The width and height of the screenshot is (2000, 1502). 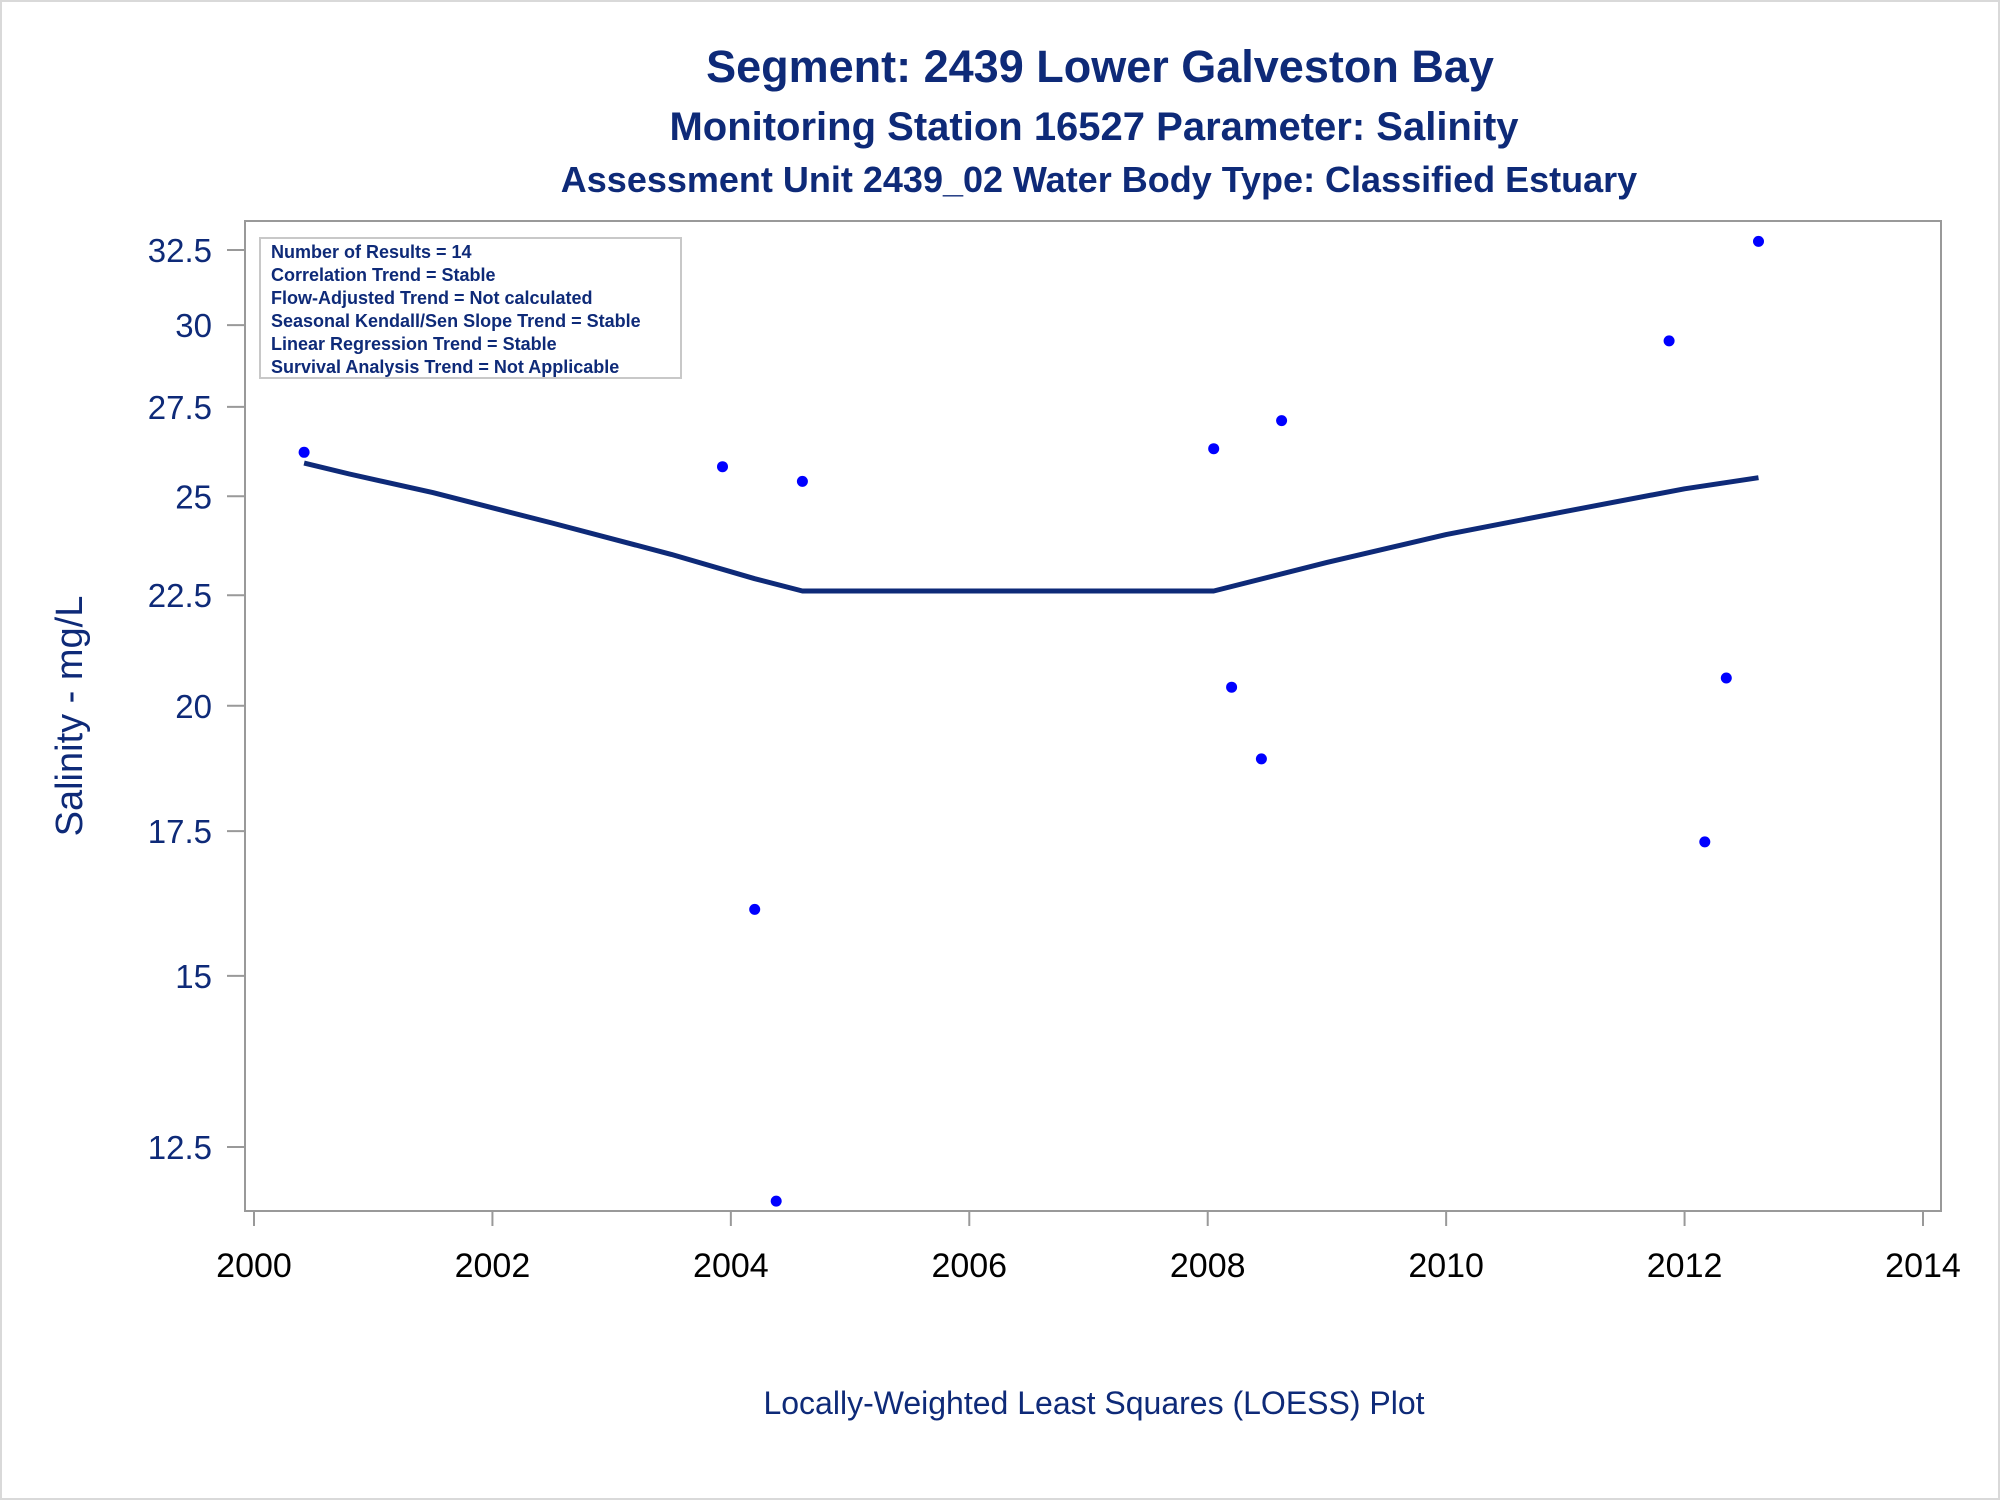 What do you see at coordinates (193, 325) in the screenshot?
I see `y-tick-label: 30` at bounding box center [193, 325].